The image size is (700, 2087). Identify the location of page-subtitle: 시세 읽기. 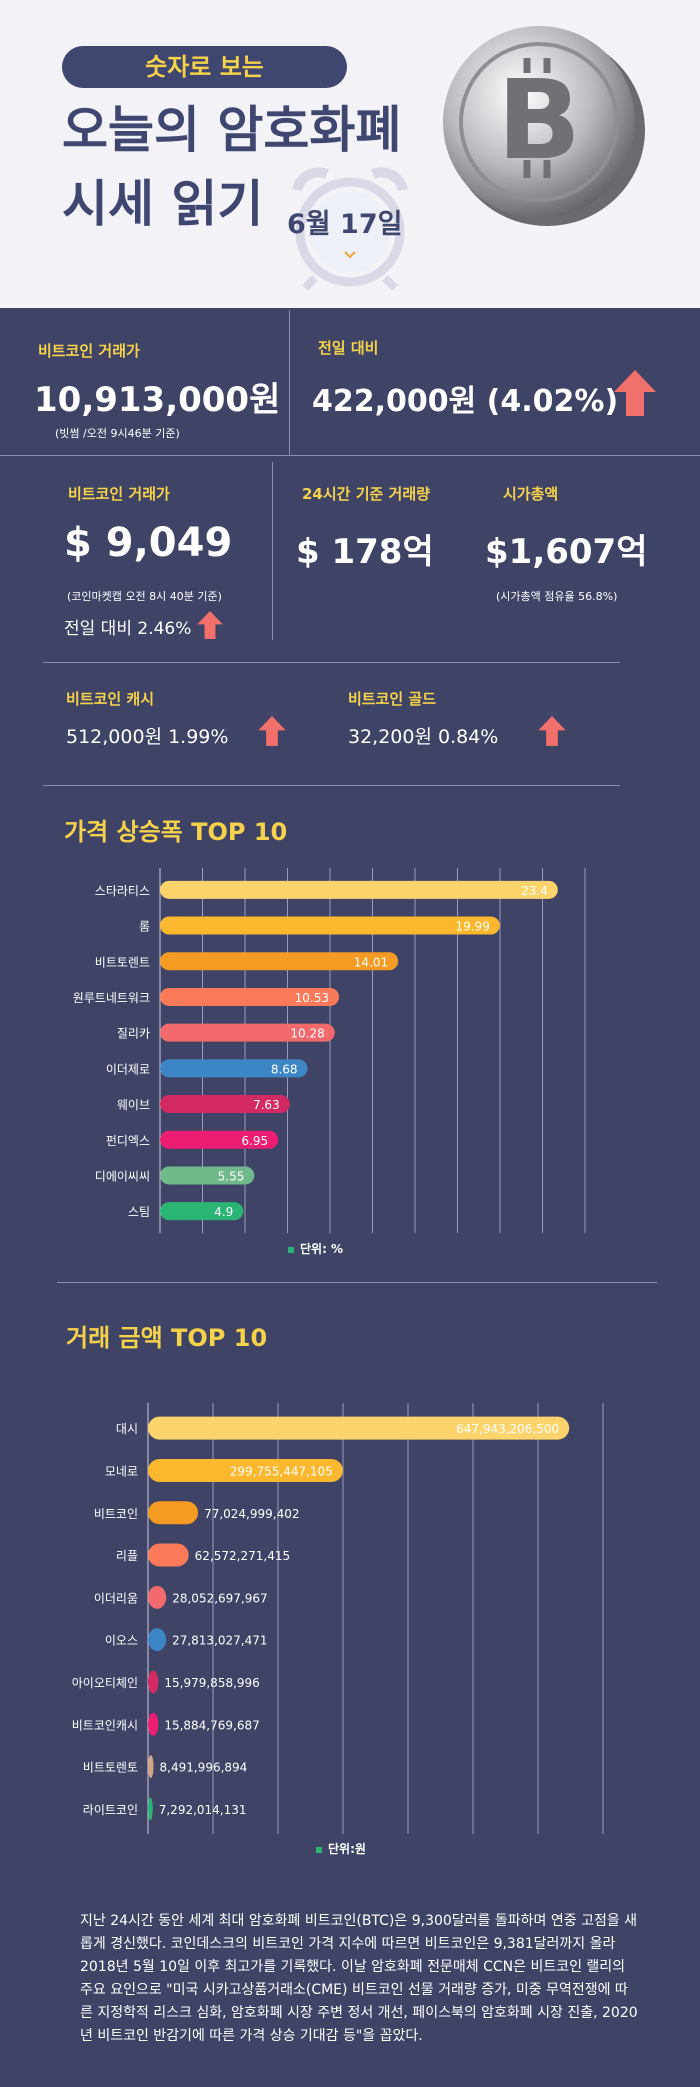
(163, 204).